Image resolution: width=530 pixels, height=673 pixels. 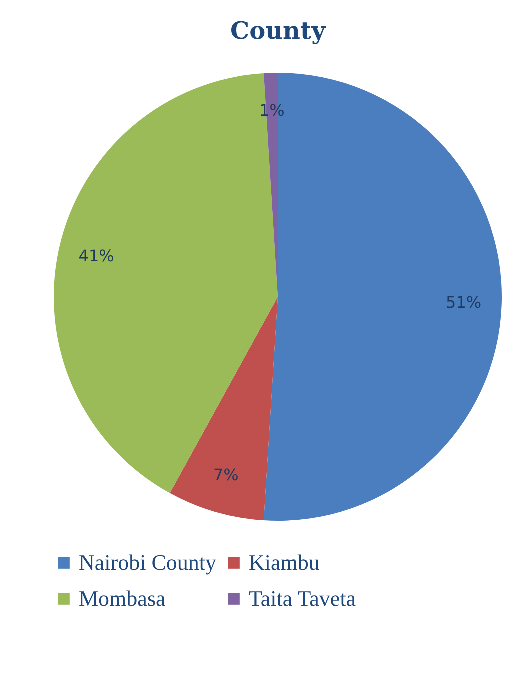 What do you see at coordinates (302, 598) in the screenshot?
I see `legend-label: Taita Taveta` at bounding box center [302, 598].